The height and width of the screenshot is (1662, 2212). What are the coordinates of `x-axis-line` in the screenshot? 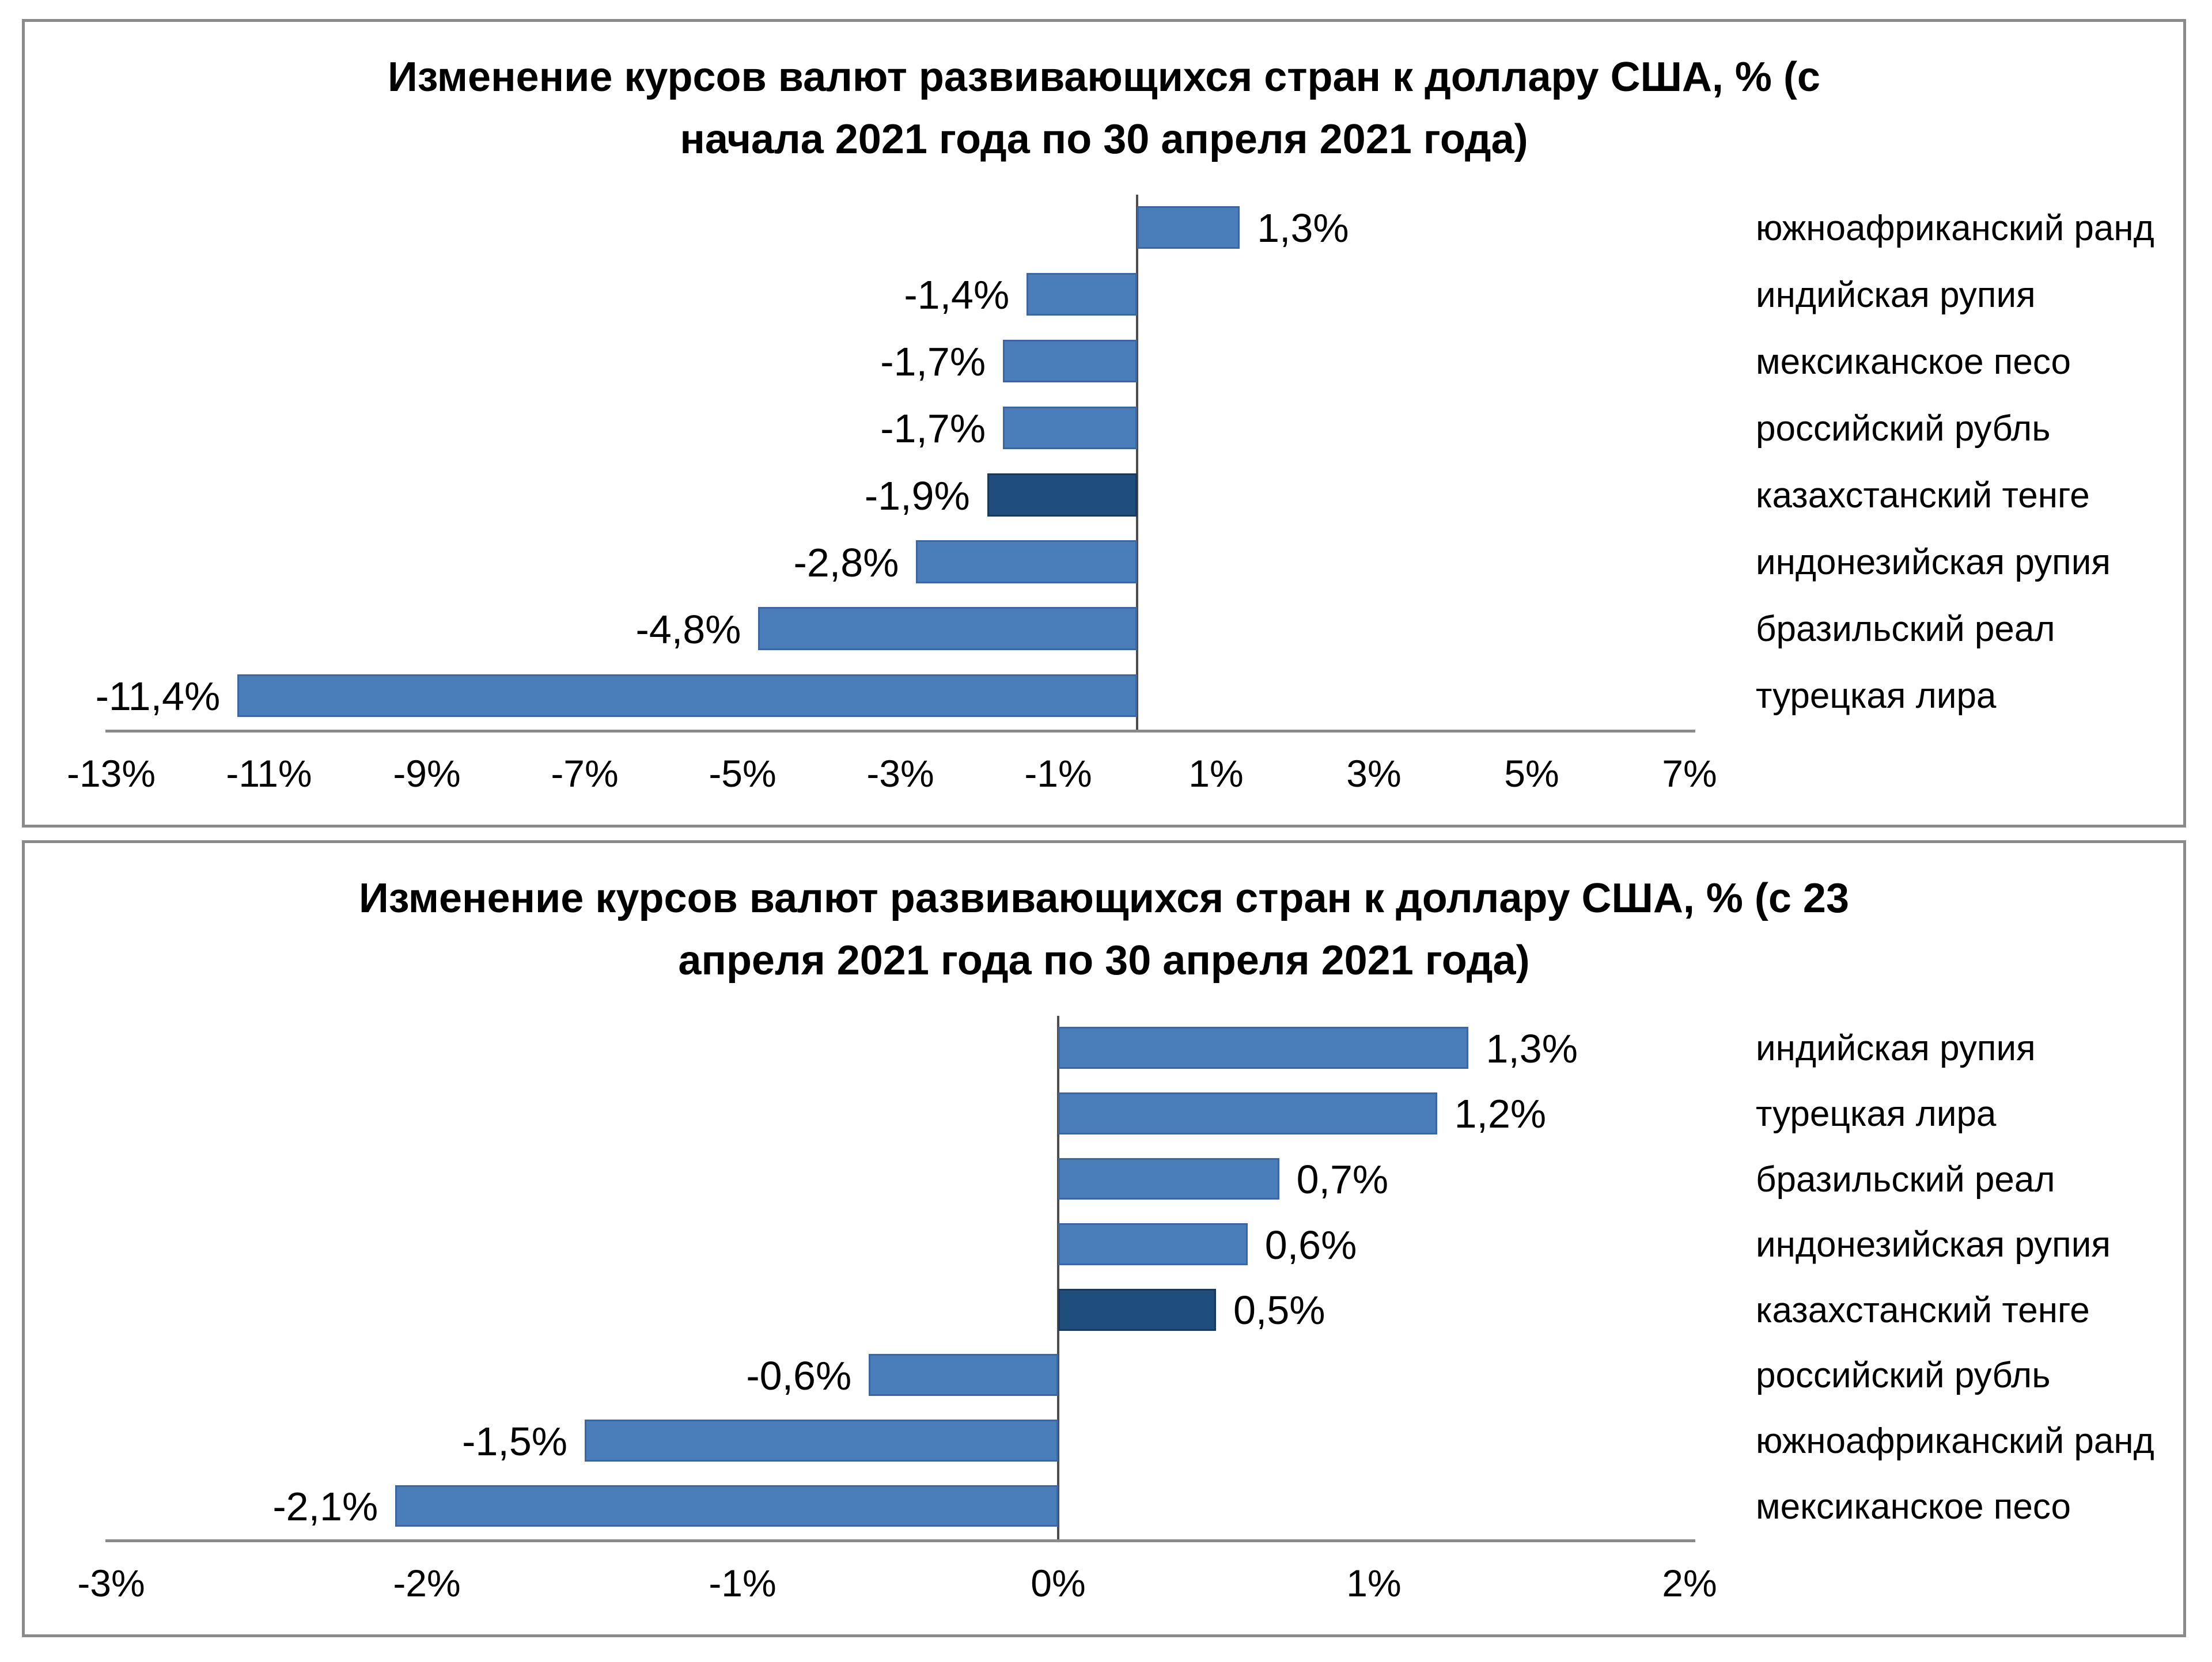 It's located at (900, 1540).